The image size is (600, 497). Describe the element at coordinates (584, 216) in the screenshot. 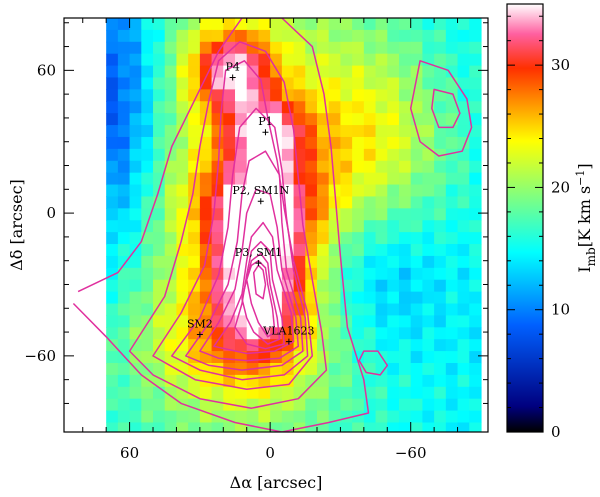

I see `colorbar-title-units: [K km s` at that location.